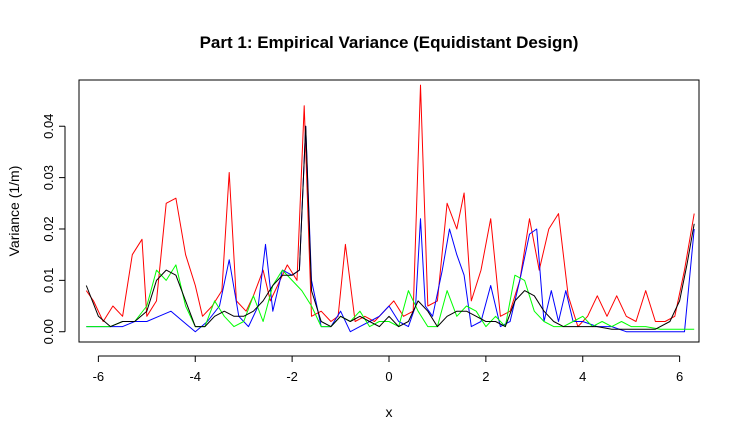 The width and height of the screenshot is (740, 440). What do you see at coordinates (292, 376) in the screenshot?
I see `x-tick-label: -2` at bounding box center [292, 376].